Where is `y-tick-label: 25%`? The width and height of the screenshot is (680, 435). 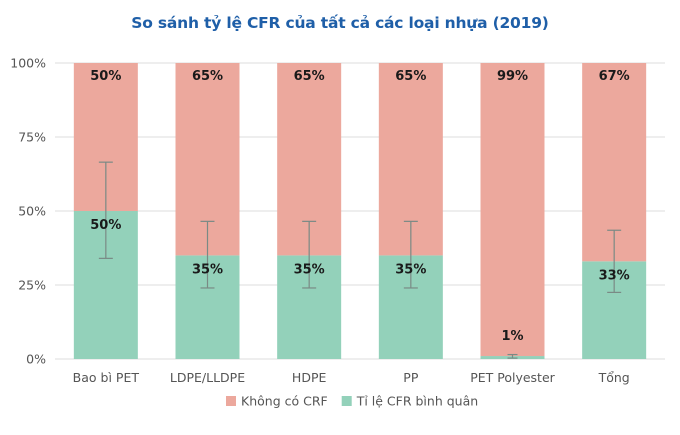
y-tick-label: 25% is located at coordinates (32, 285).